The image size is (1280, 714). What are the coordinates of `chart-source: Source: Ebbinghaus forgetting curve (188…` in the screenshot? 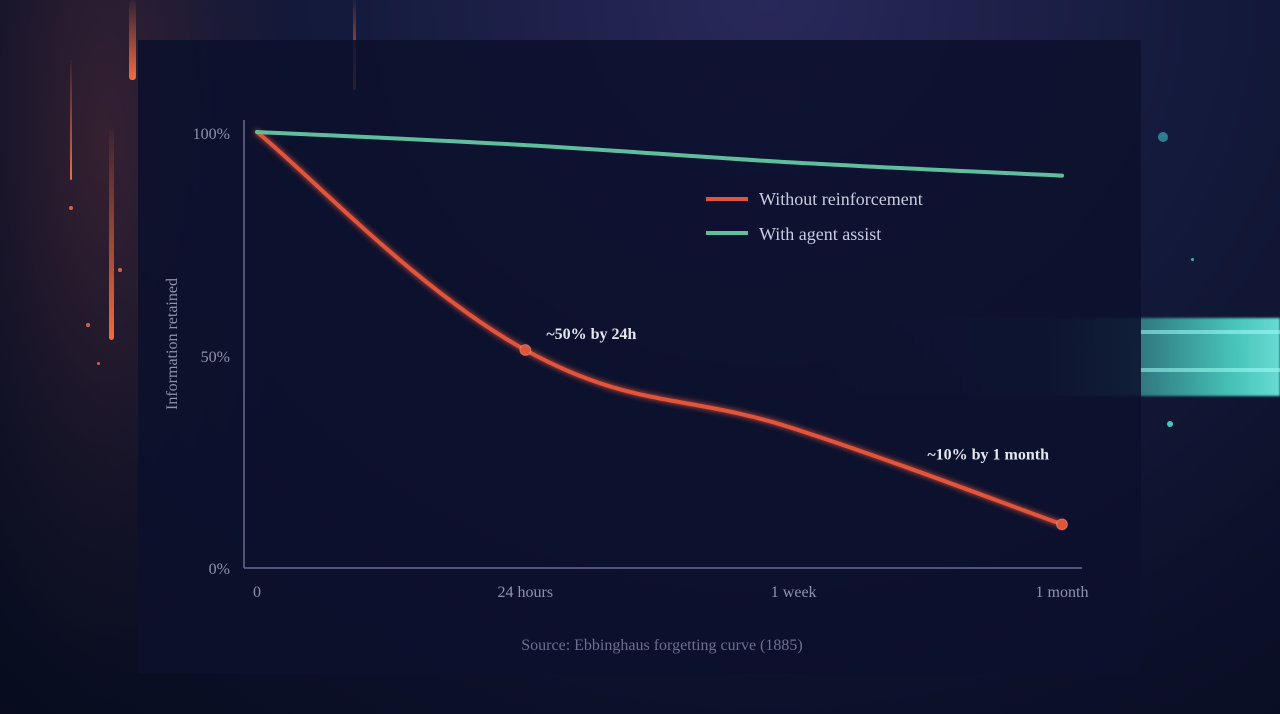 It's located at (661, 645).